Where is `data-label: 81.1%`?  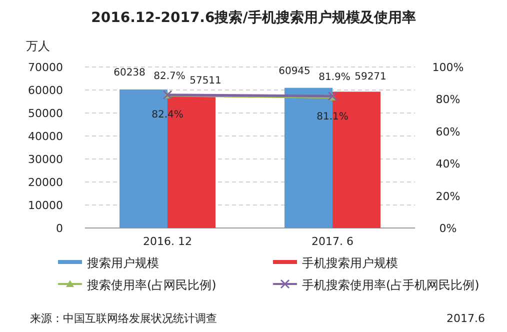 data-label: 81.1% is located at coordinates (332, 116).